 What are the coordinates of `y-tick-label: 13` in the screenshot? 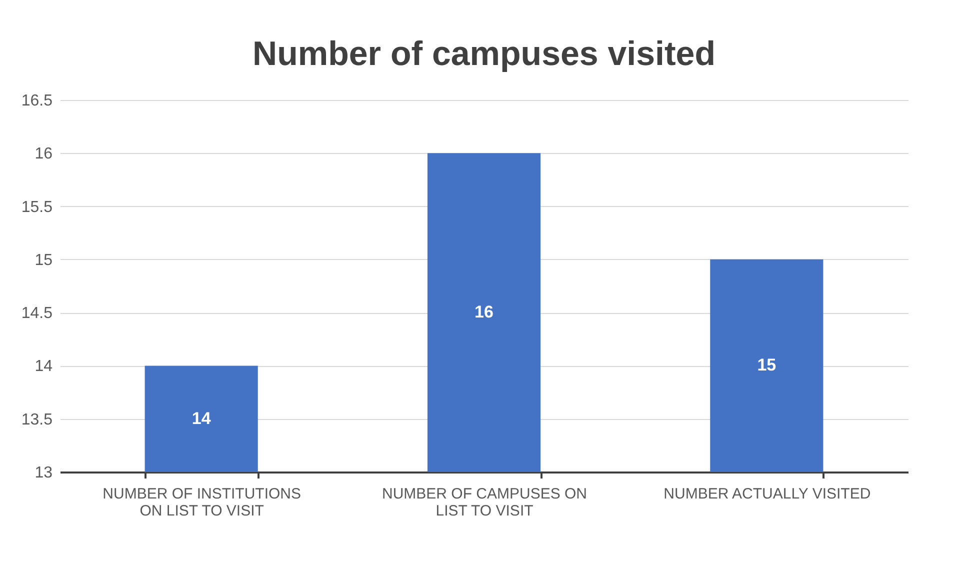 It's located at (43, 473).